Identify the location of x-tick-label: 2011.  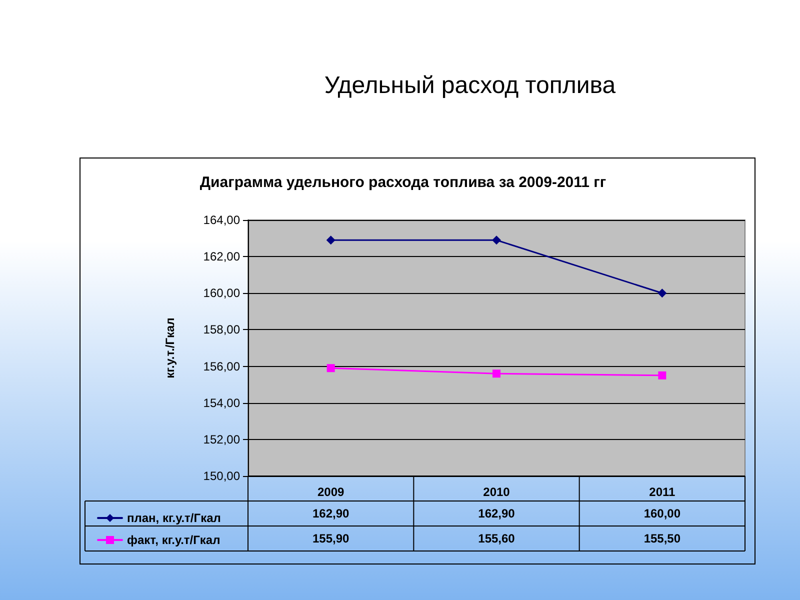
(662, 492).